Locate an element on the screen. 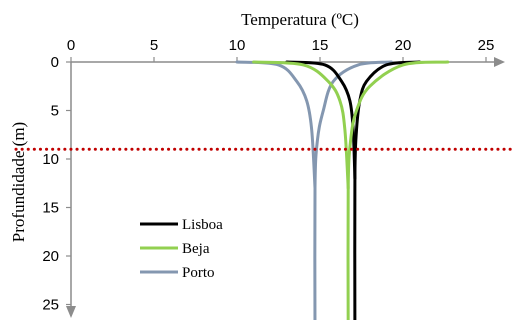 The width and height of the screenshot is (515, 320). legend-label-lisboa: Lisboa is located at coordinates (202, 225).